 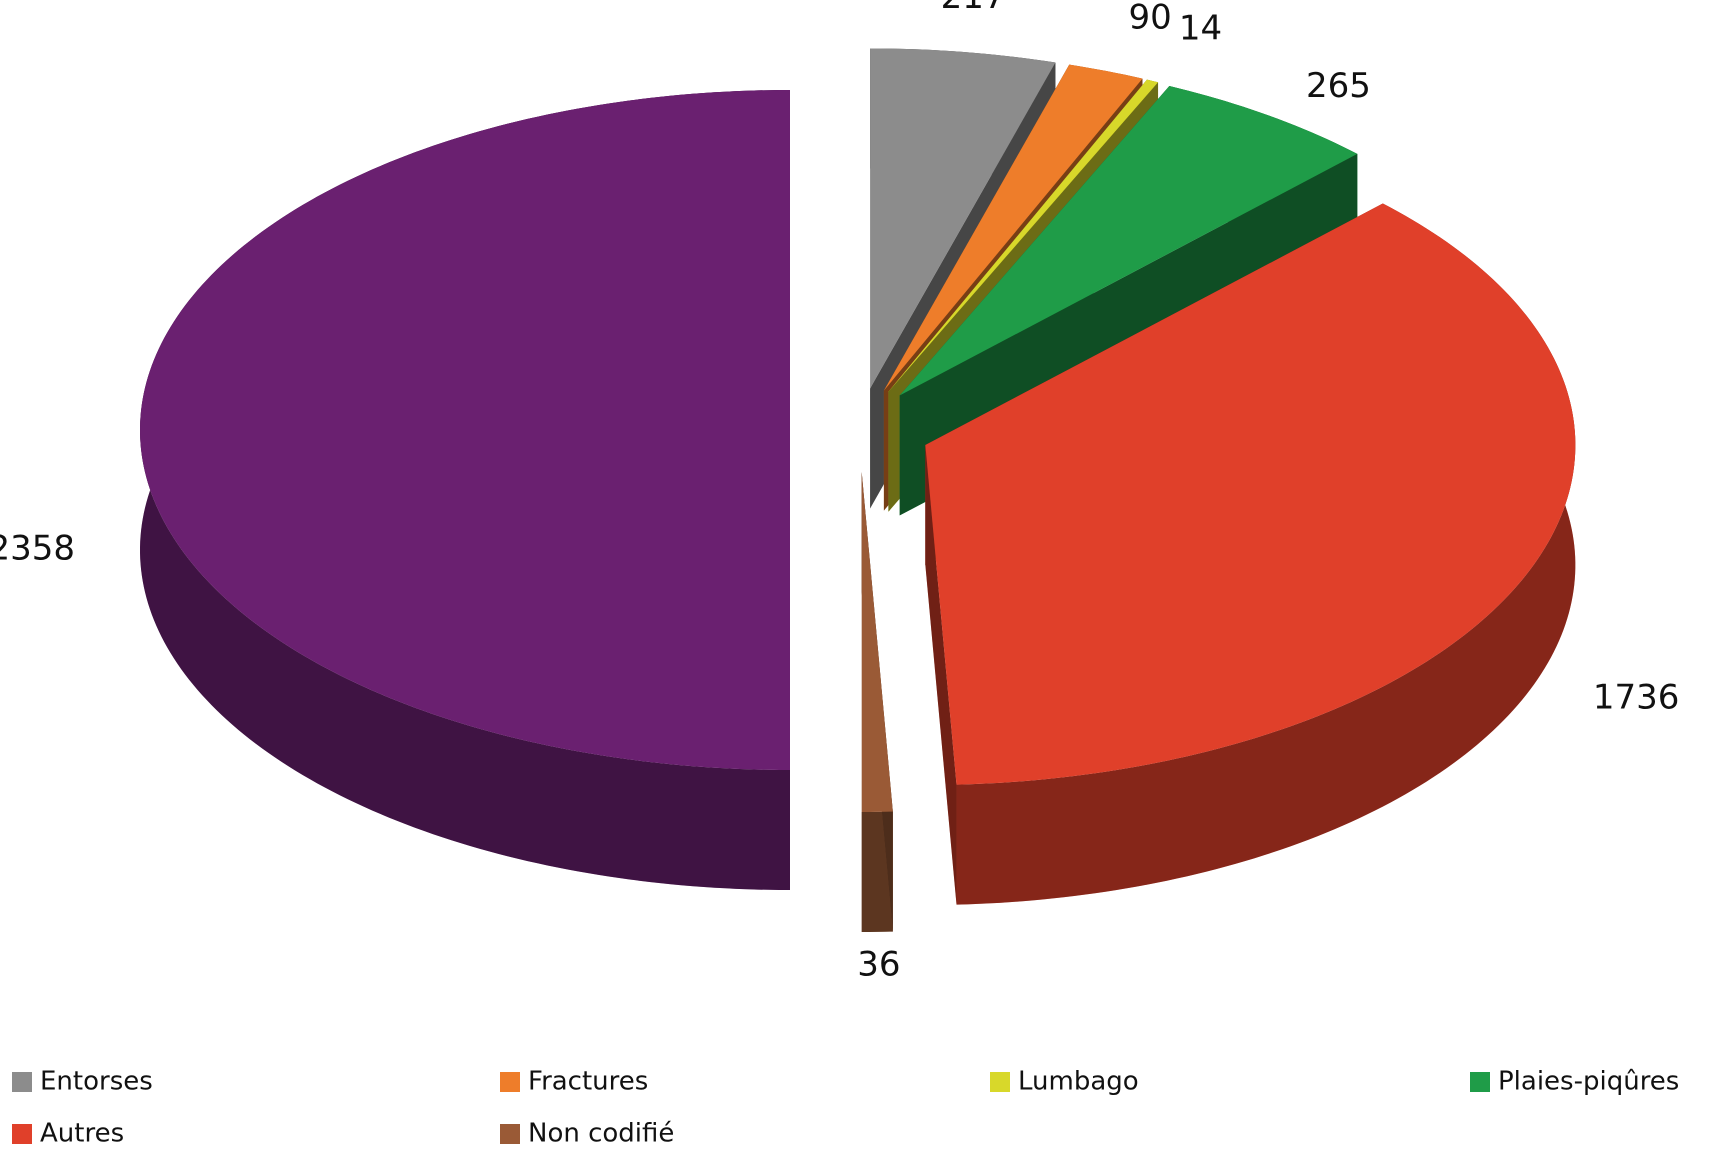 I want to click on data-label: 1736, so click(x=1636, y=698).